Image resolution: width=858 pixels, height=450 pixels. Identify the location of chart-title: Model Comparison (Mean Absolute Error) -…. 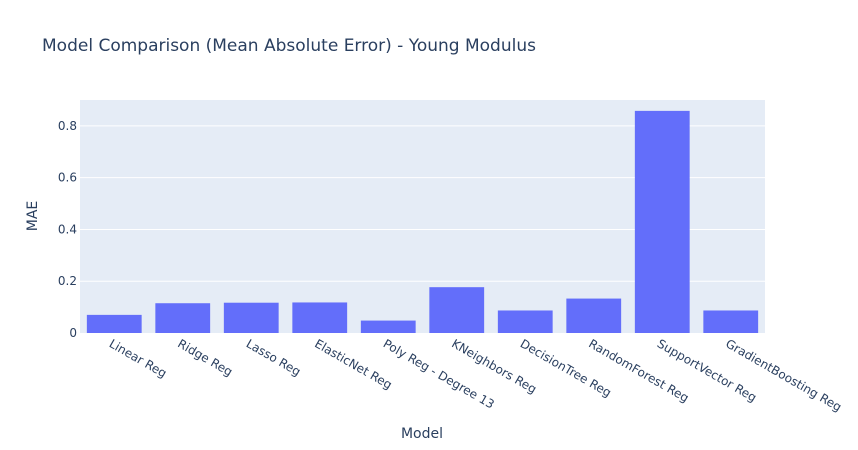
(289, 46).